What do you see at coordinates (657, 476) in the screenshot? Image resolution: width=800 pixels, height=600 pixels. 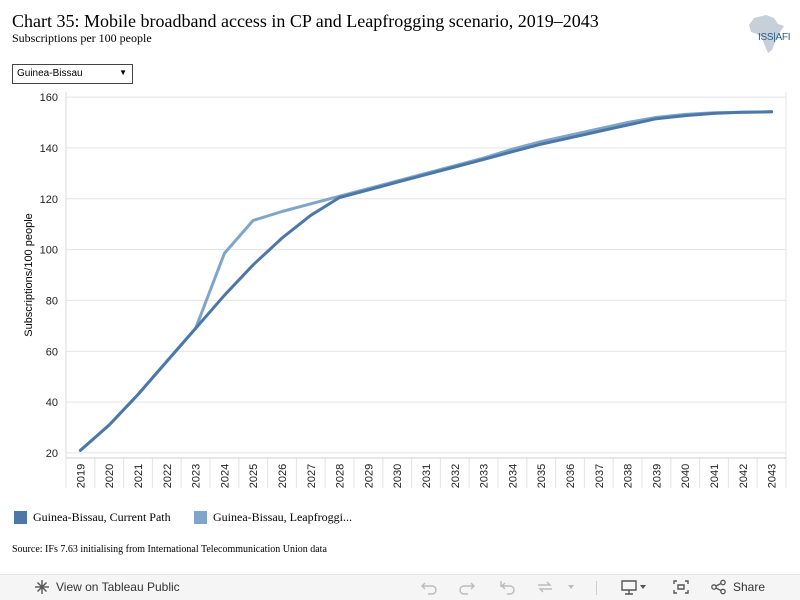 I see `x-tick-label: 2039` at bounding box center [657, 476].